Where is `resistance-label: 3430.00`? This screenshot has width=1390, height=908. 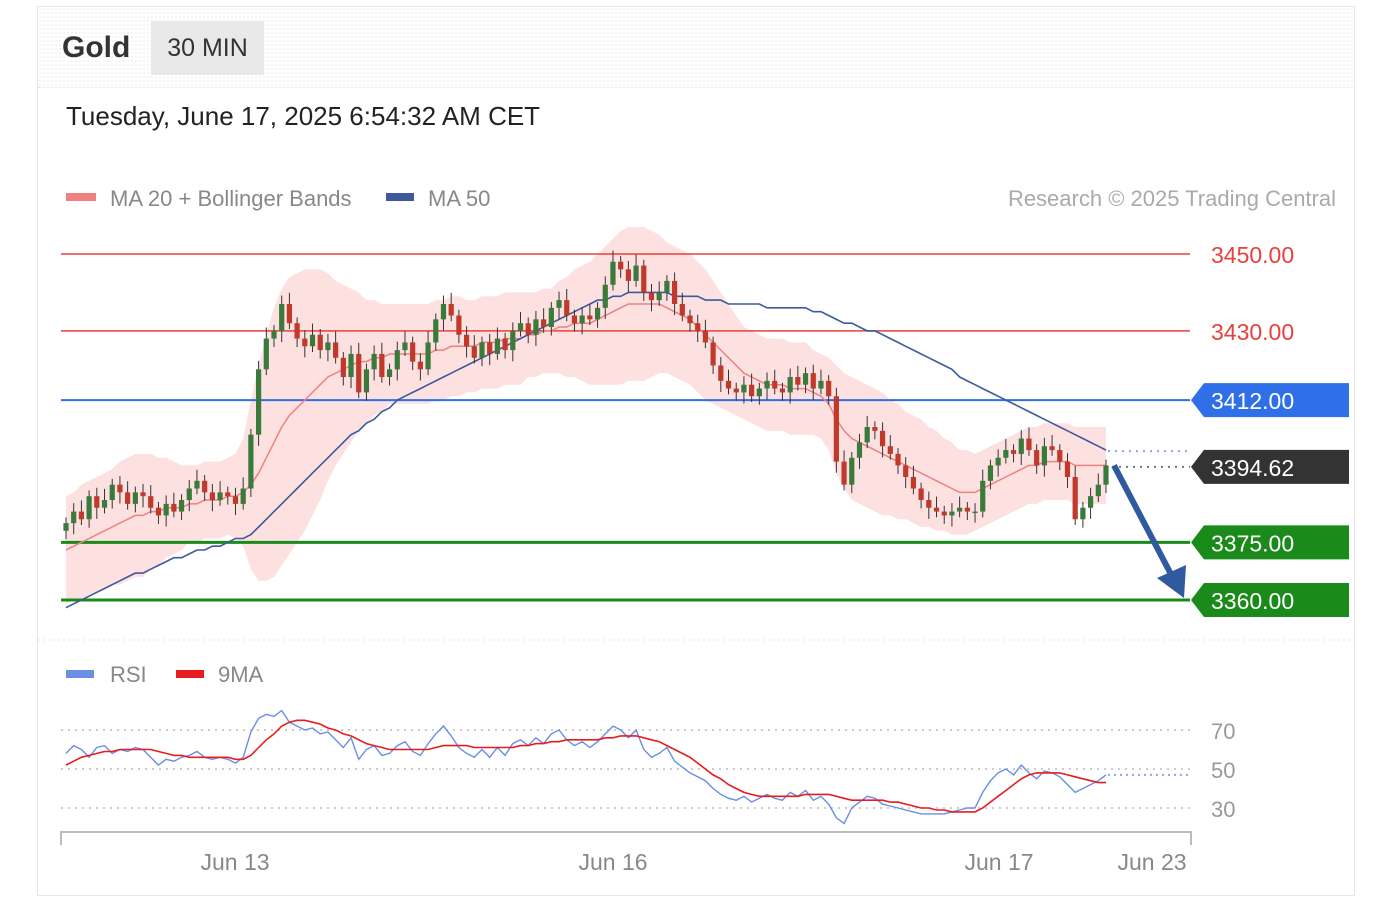
resistance-label: 3430.00 is located at coordinates (1252, 332).